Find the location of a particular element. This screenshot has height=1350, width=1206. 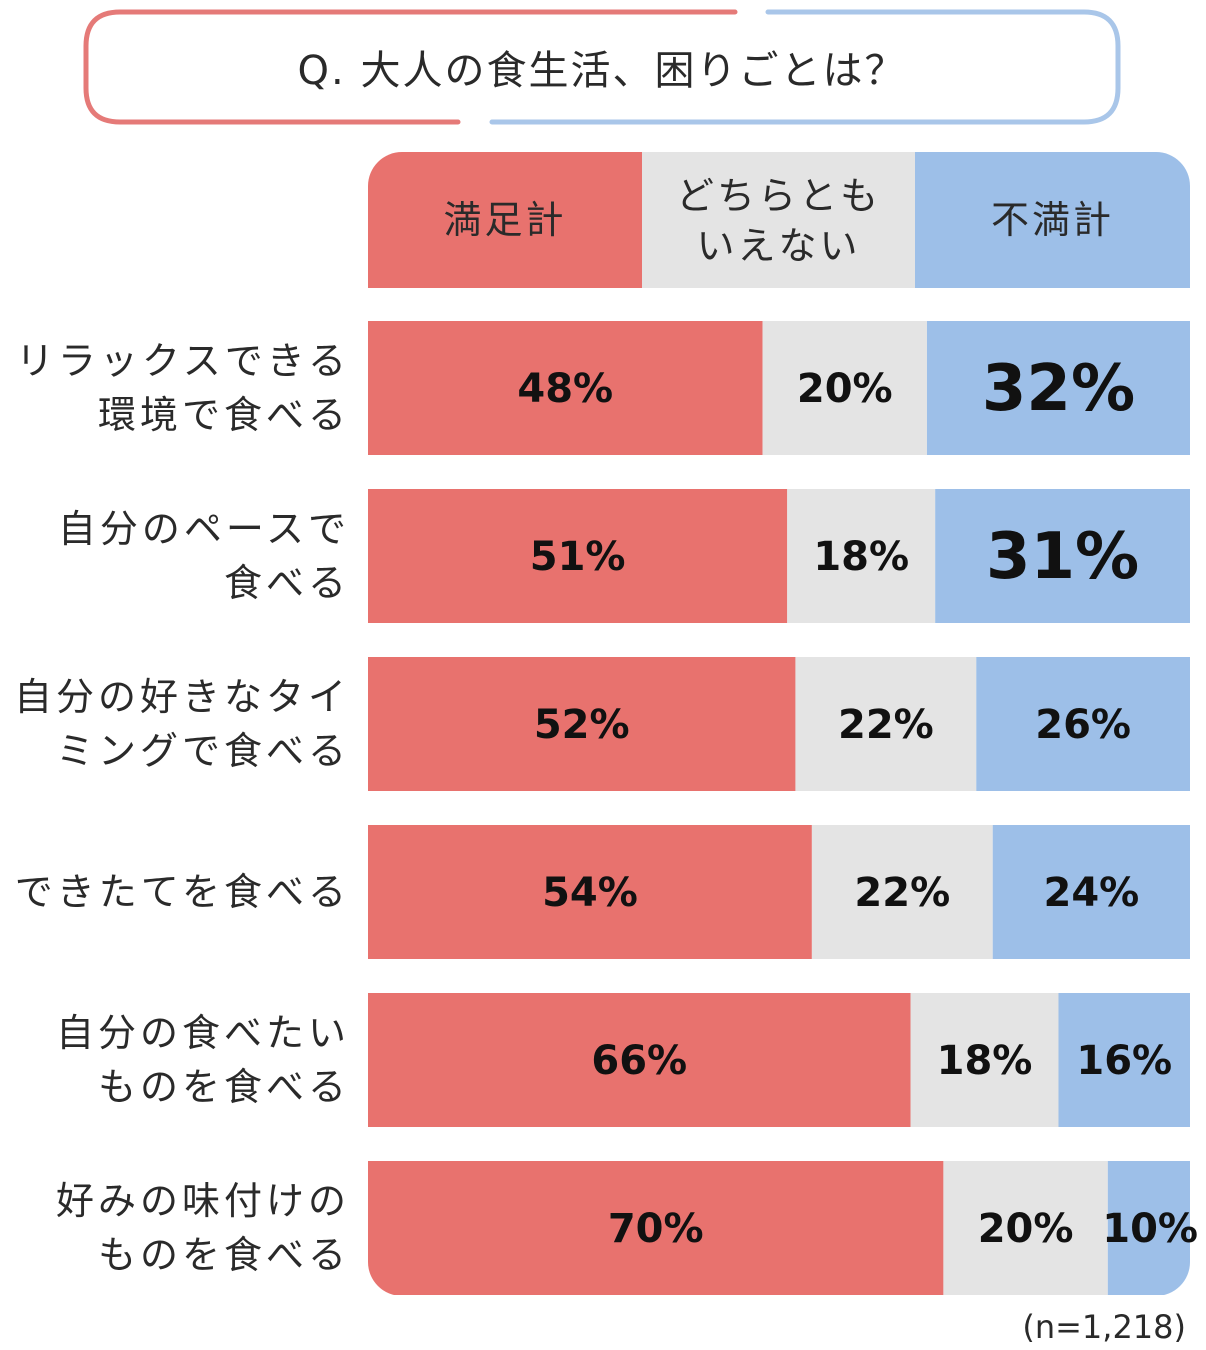

value-label-r1-s2: 20% is located at coordinates (845, 389).